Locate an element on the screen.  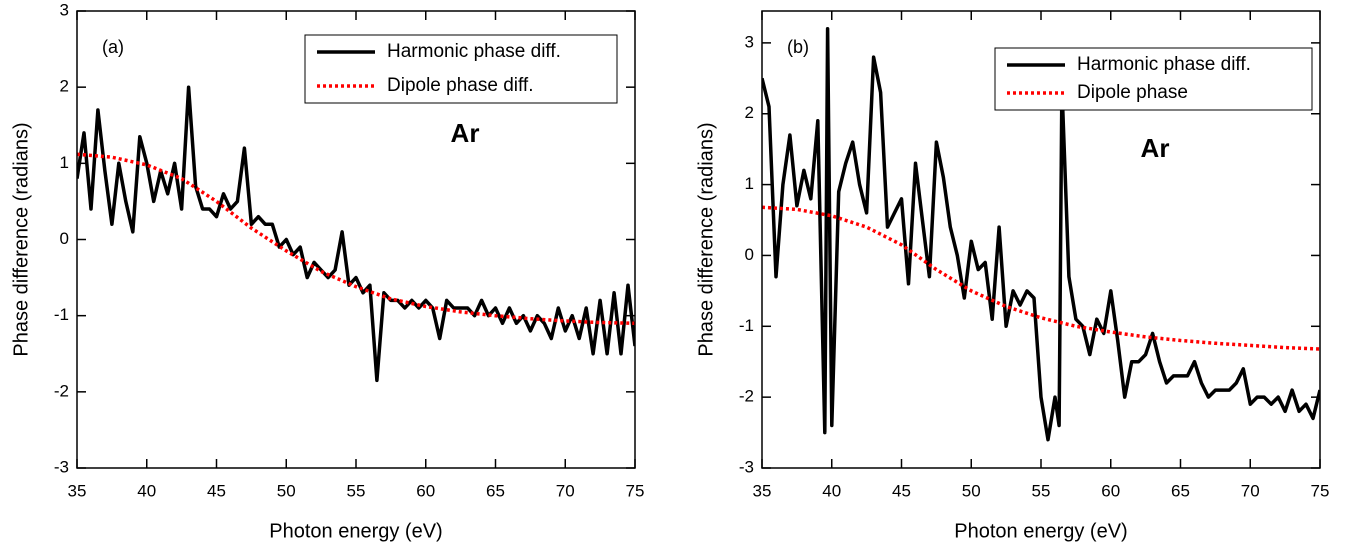
legend-label: Dipole phase is located at coordinates (1132, 92).